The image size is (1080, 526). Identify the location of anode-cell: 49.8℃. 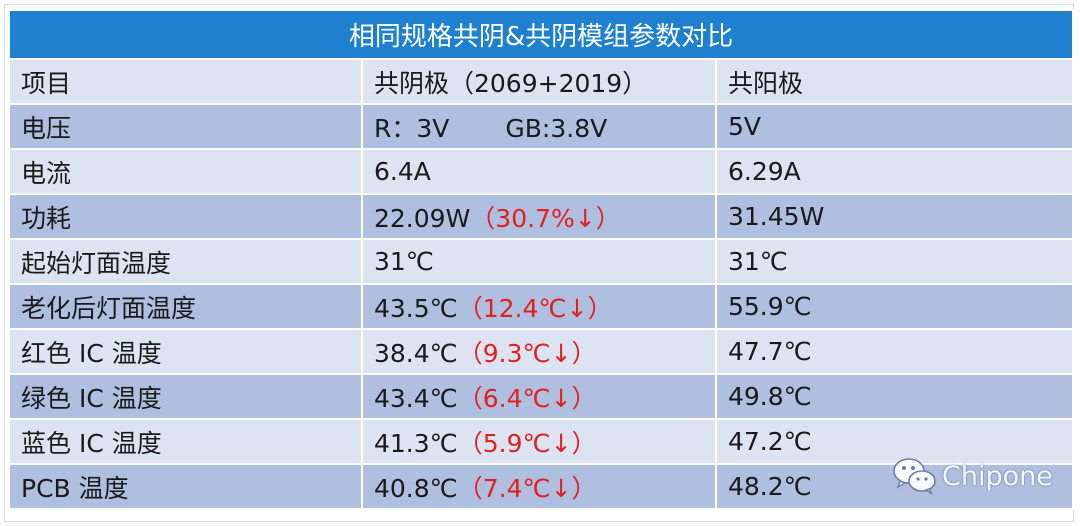
(894, 396).